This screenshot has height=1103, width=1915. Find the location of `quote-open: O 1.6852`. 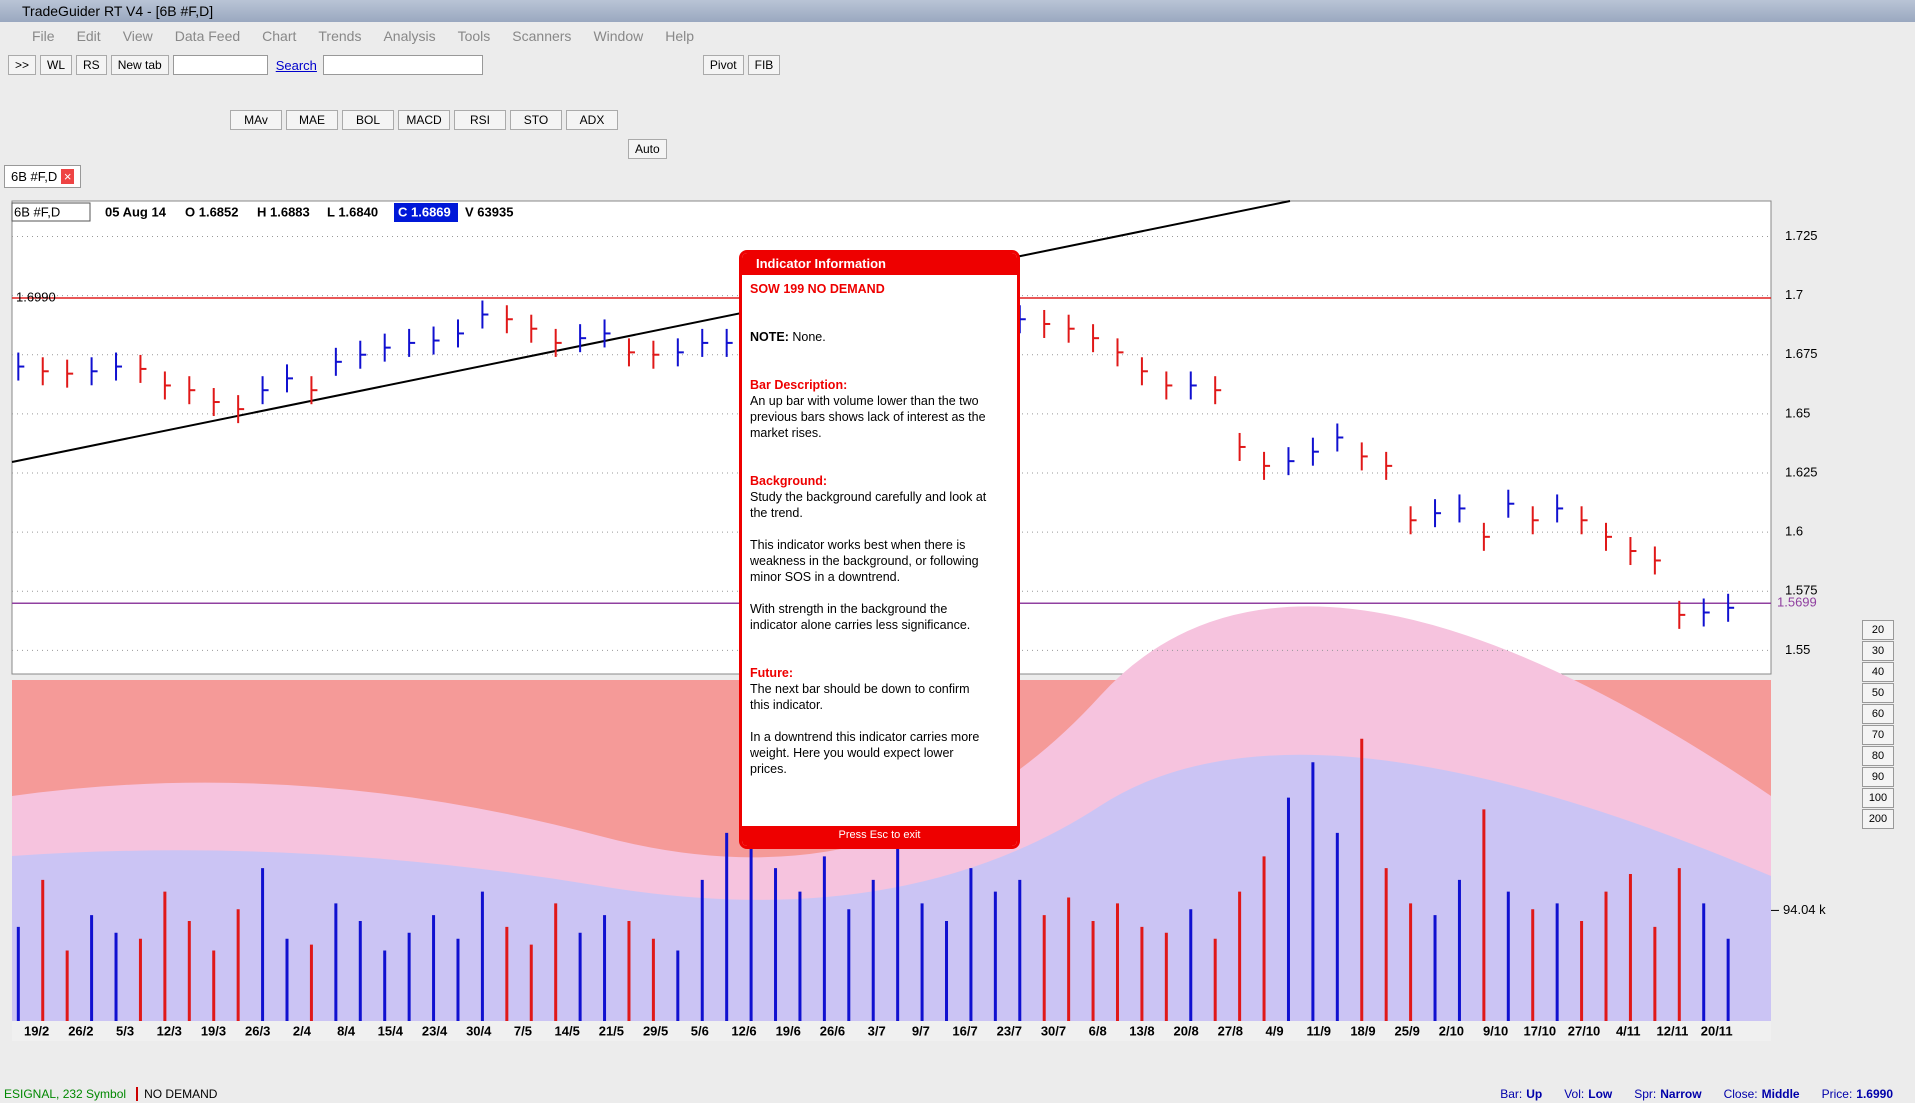

quote-open: O 1.6852 is located at coordinates (212, 211).